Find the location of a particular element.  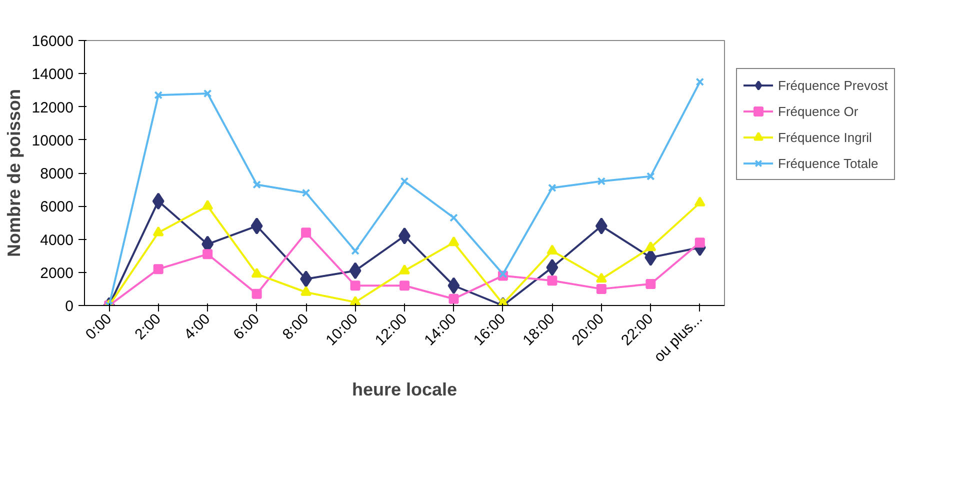

y-tick-label: 12000 is located at coordinates (53, 107).